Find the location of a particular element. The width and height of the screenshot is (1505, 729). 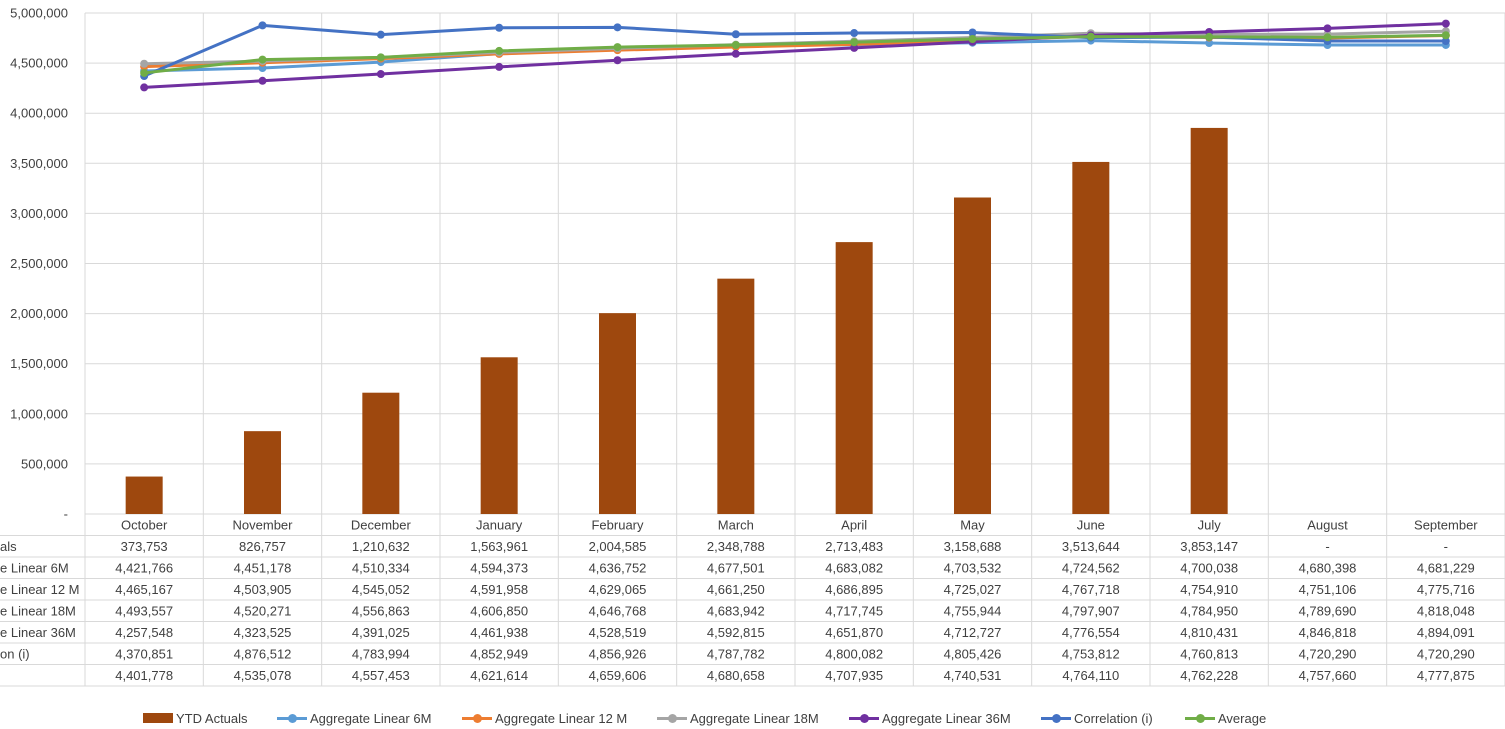

table-cell: 4,557,453 is located at coordinates (381, 675).